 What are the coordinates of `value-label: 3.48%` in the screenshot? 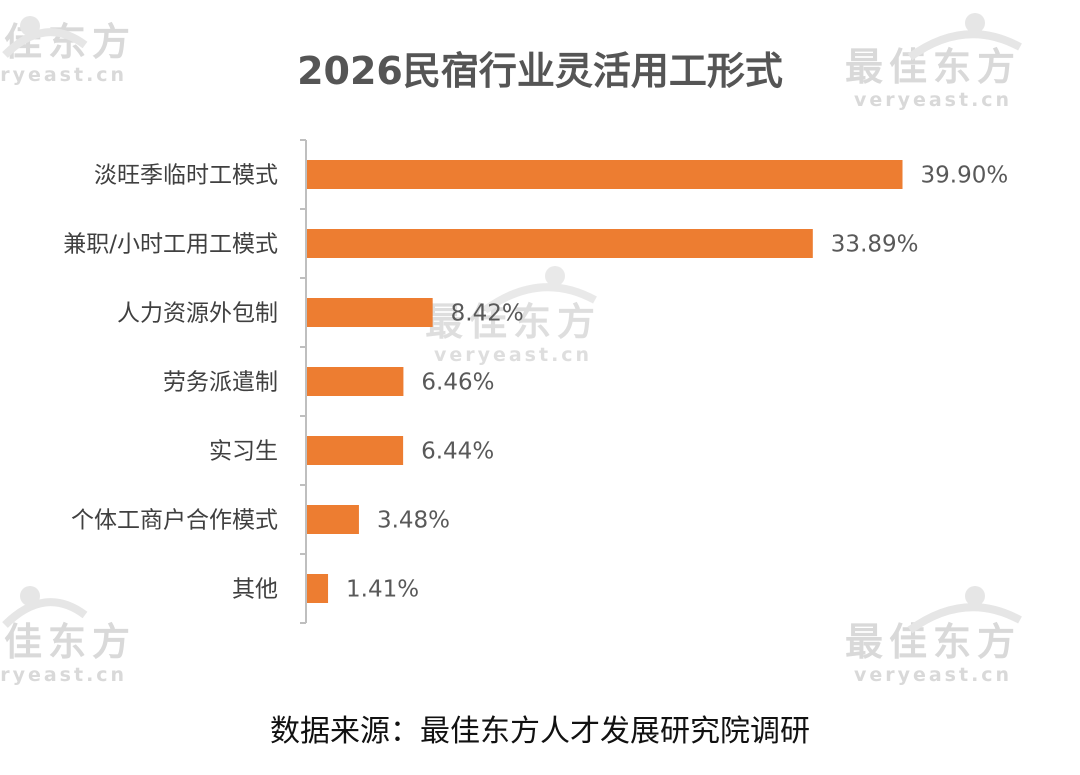 It's located at (413, 521).